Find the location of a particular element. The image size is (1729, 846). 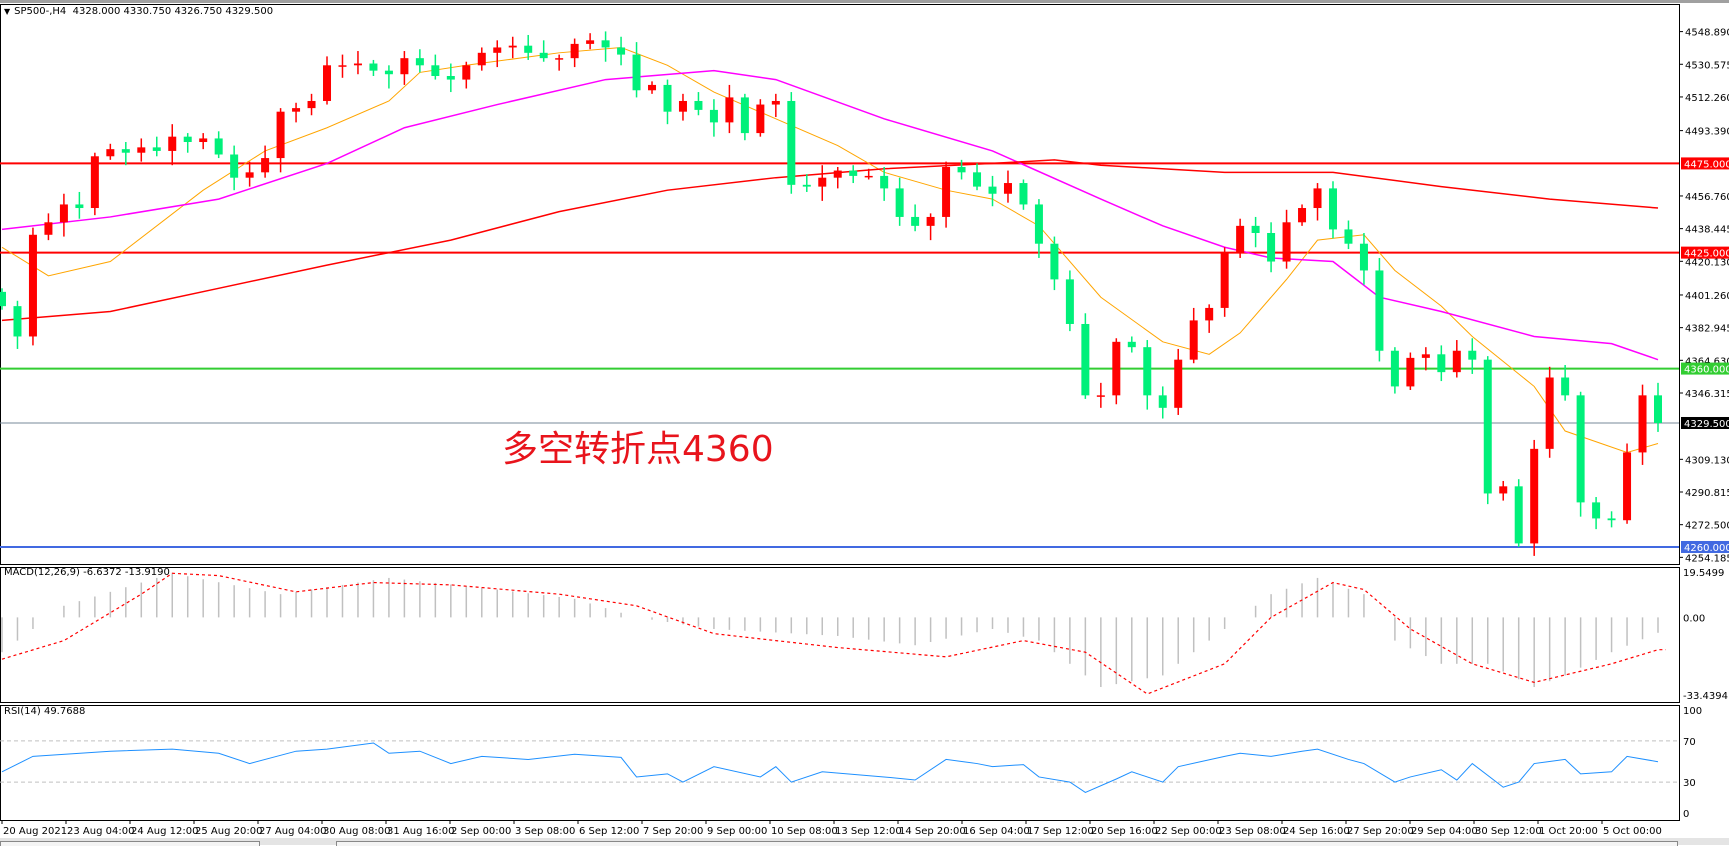

time-tick-label: 1 Oct 20:00 is located at coordinates (1568, 831).